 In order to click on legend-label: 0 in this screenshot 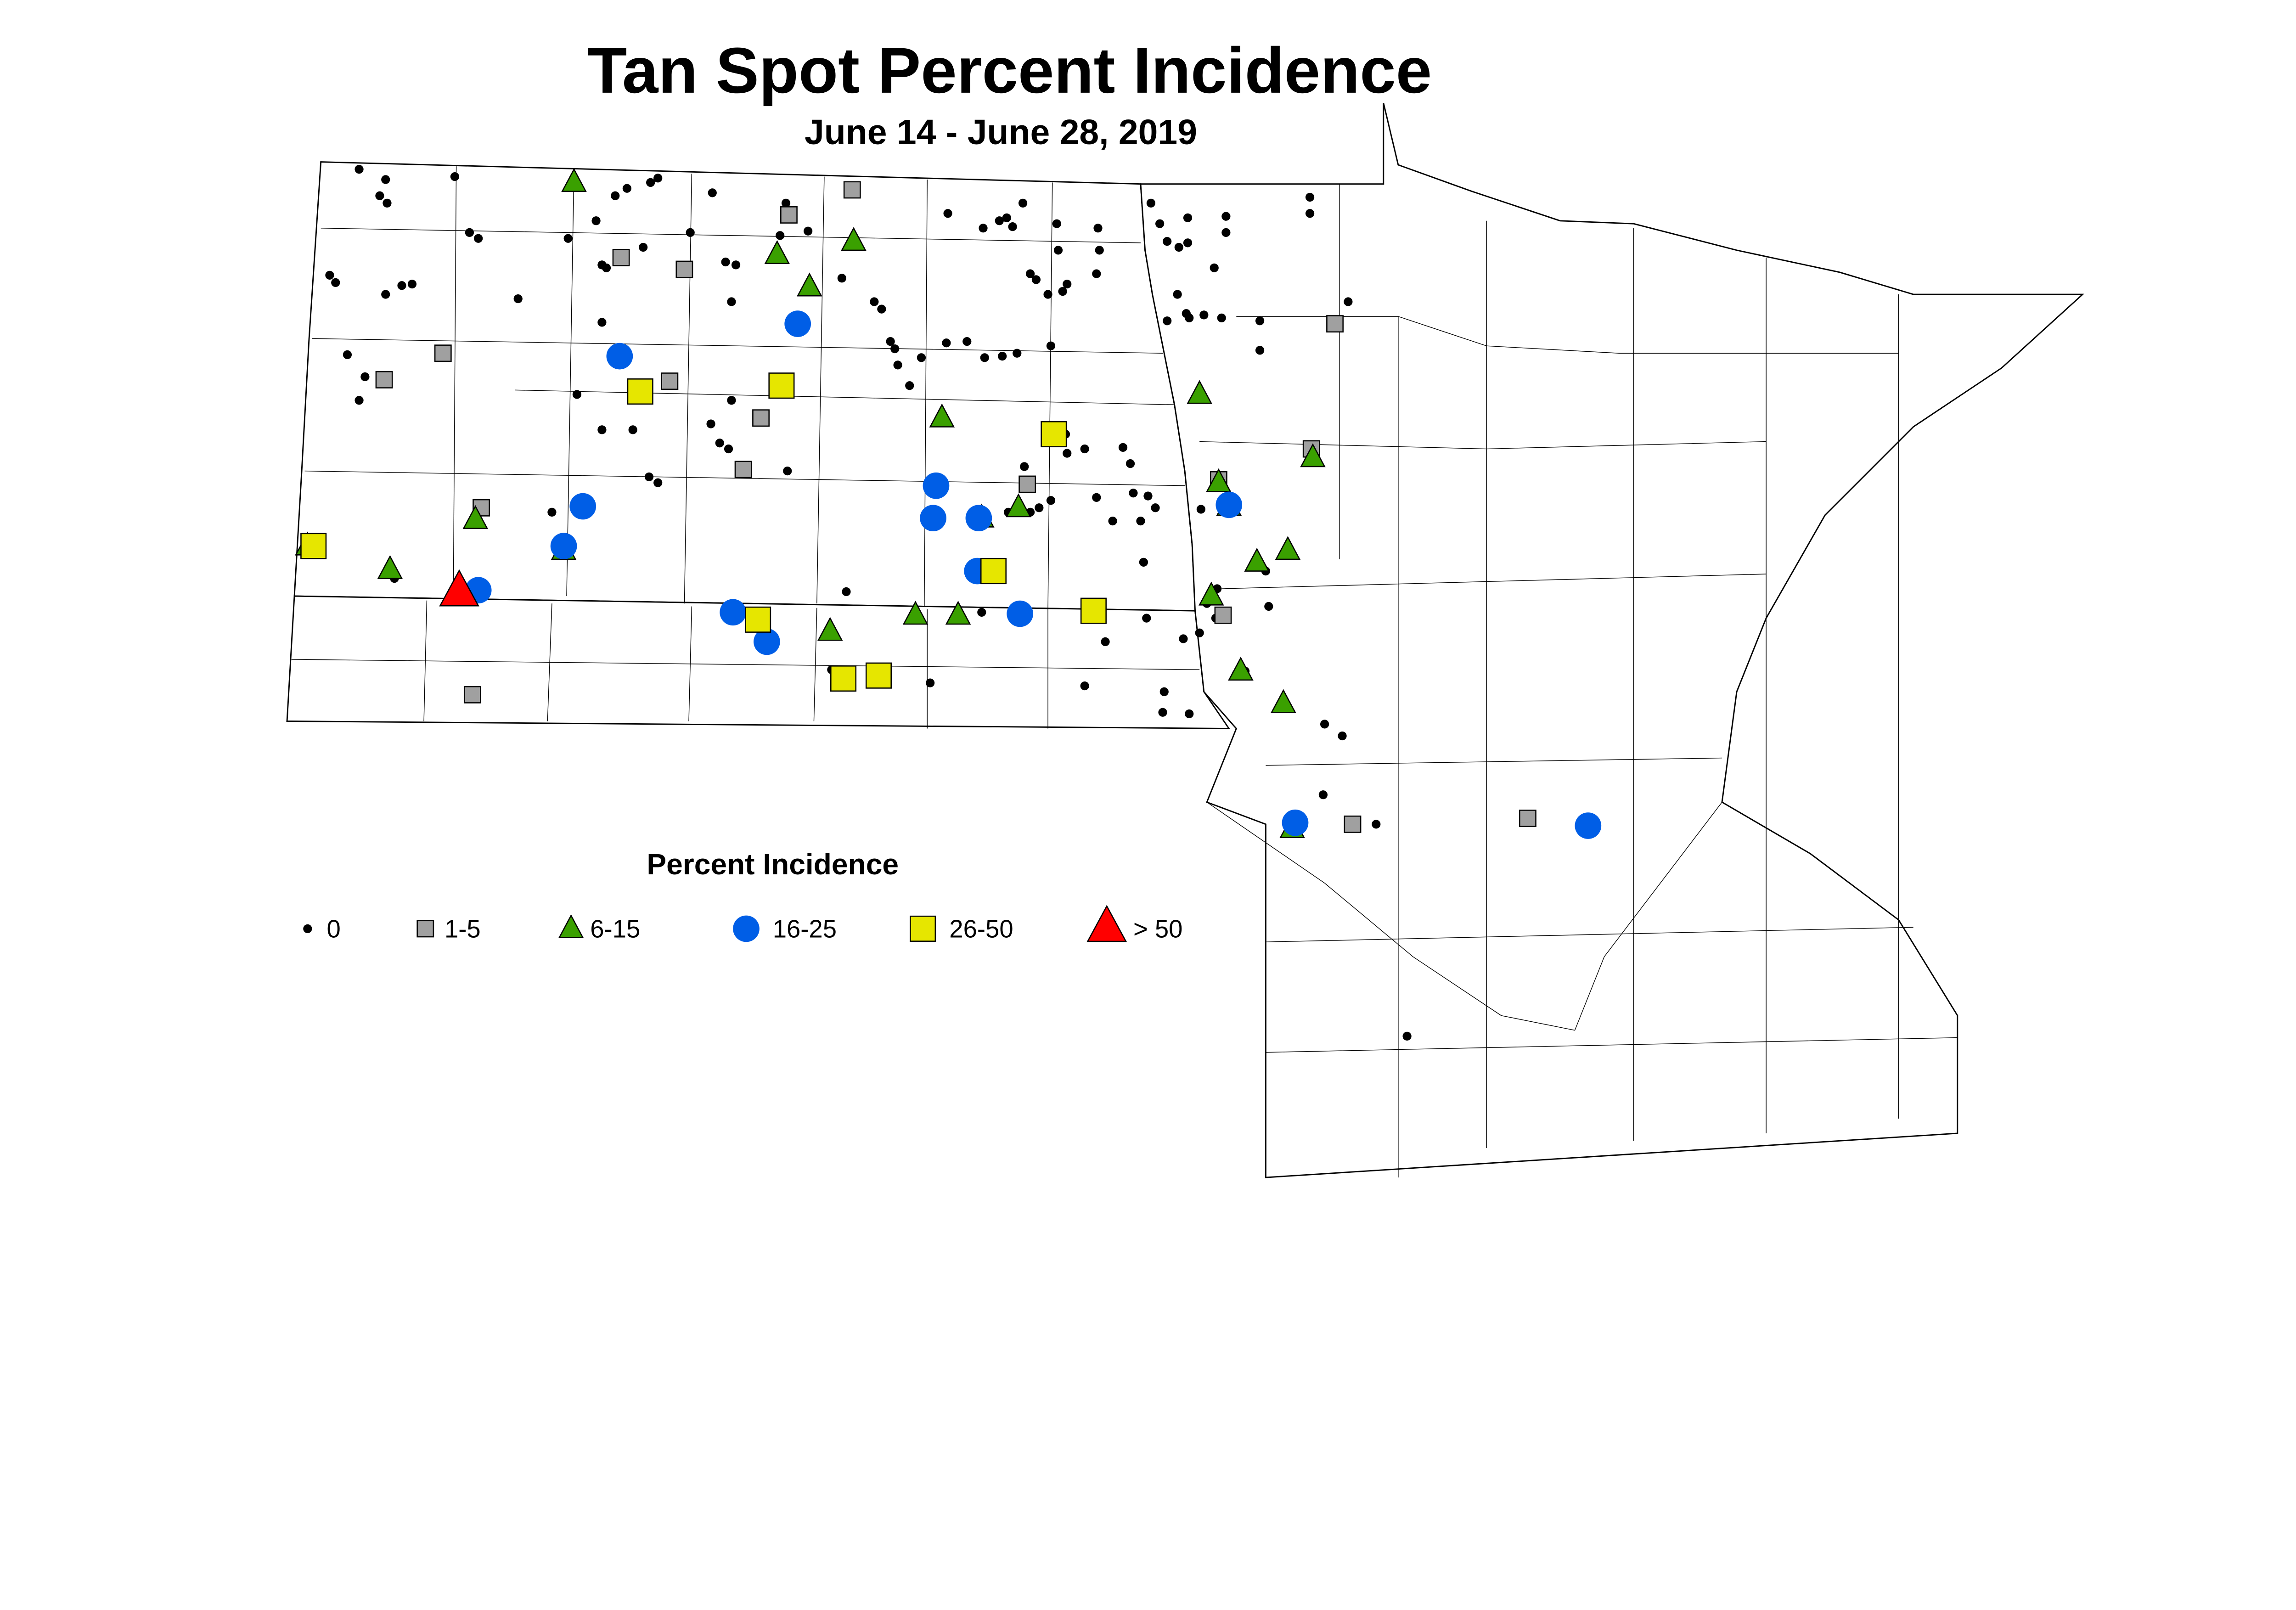, I will do `click(334, 929)`.